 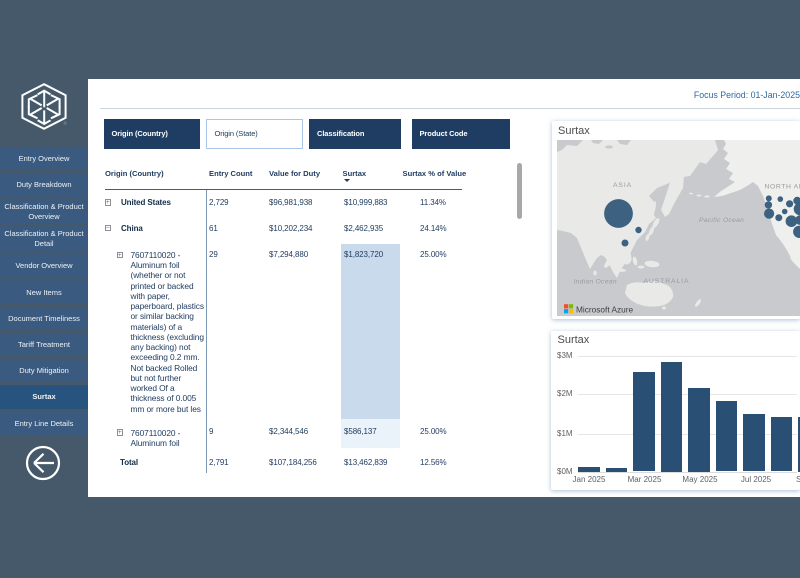 What do you see at coordinates (622, 185) in the screenshot?
I see `svg-text: ASIA` at bounding box center [622, 185].